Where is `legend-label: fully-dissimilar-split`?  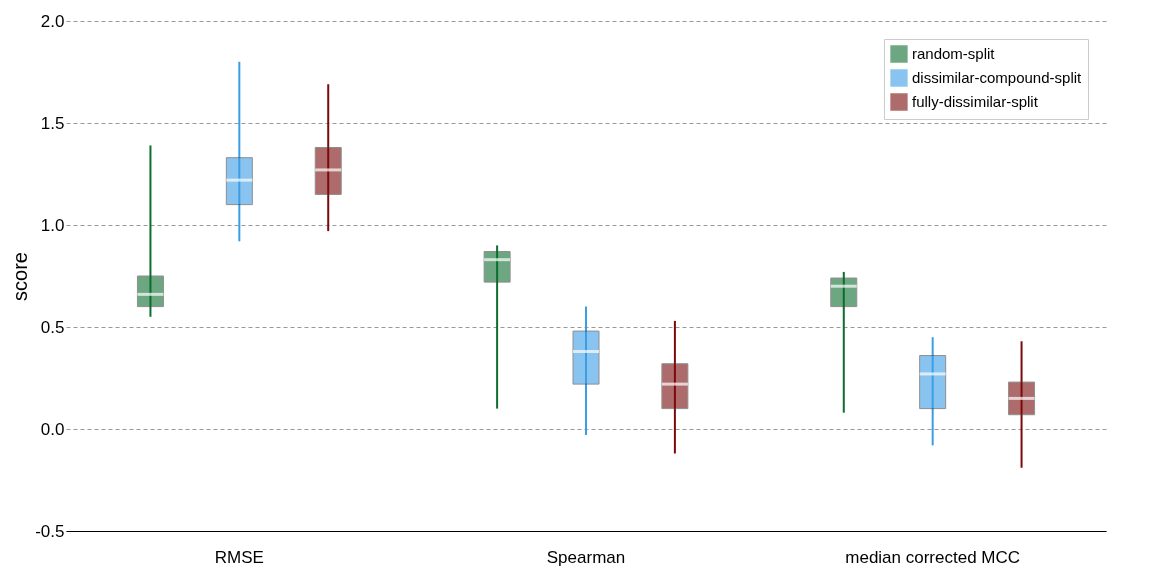 legend-label: fully-dissimilar-split is located at coordinates (975, 101).